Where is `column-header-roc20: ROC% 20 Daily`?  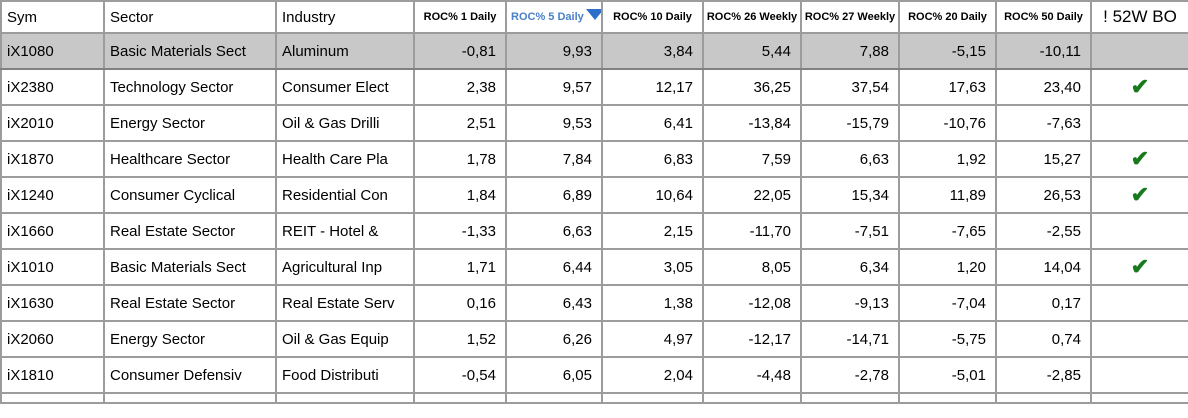
column-header-roc20: ROC% 20 Daily is located at coordinates (947, 17).